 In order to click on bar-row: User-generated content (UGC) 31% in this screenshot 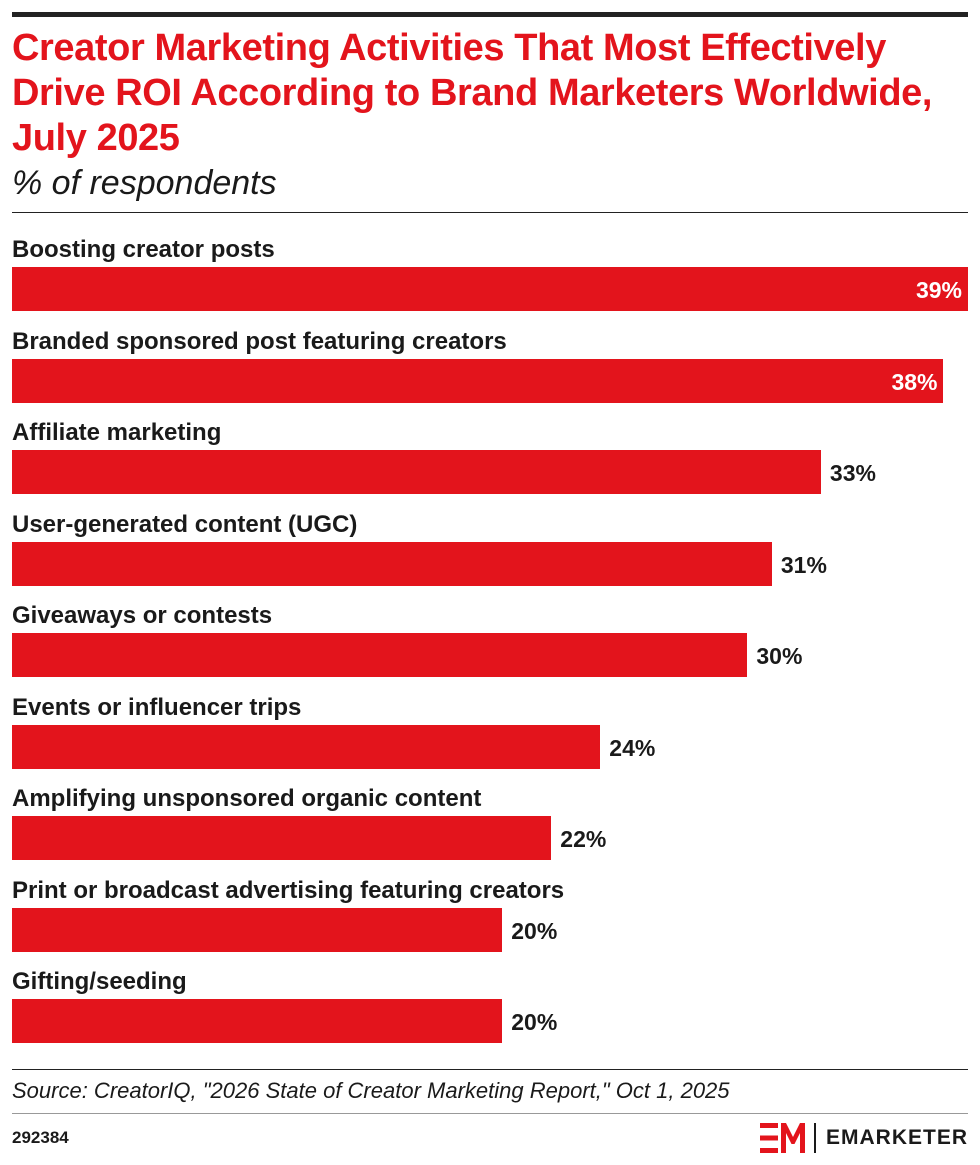, I will do `click(490, 551)`.